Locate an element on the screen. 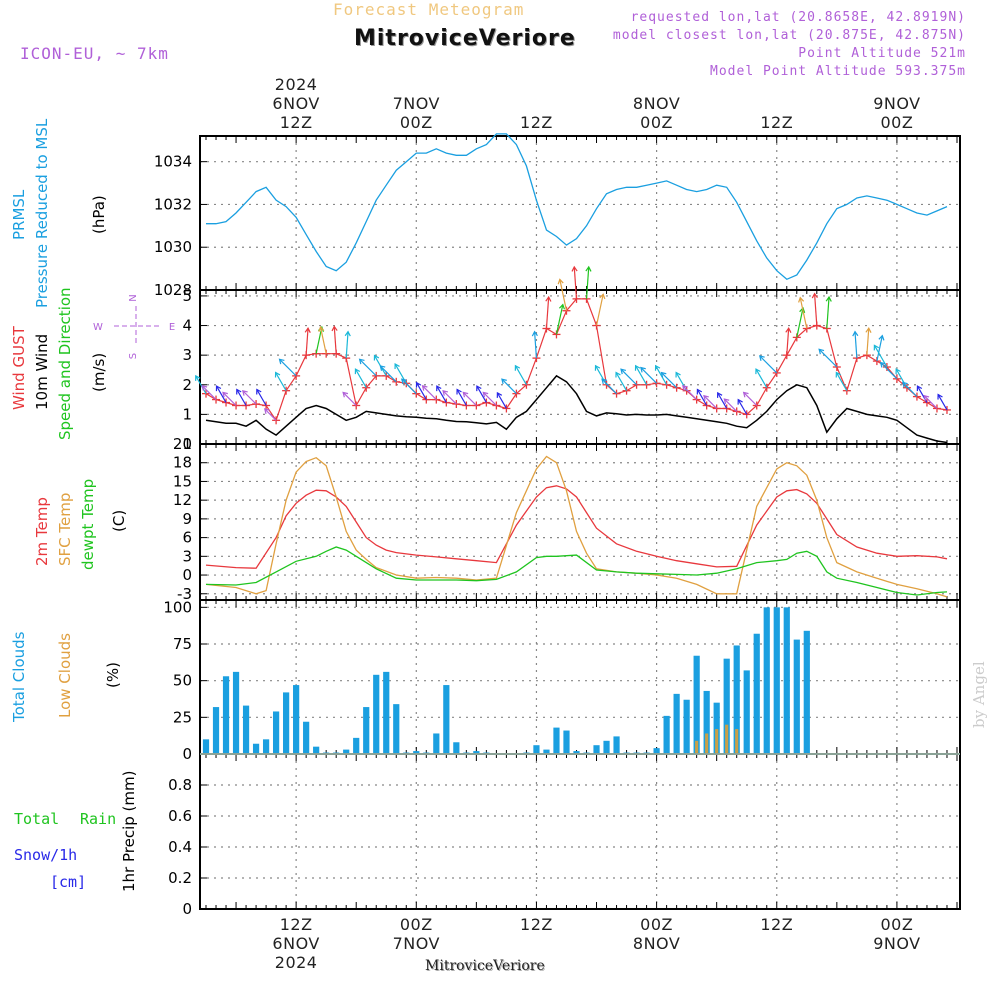 The width and height of the screenshot is (1000, 1000). series-line-sfc is located at coordinates (576, 526).